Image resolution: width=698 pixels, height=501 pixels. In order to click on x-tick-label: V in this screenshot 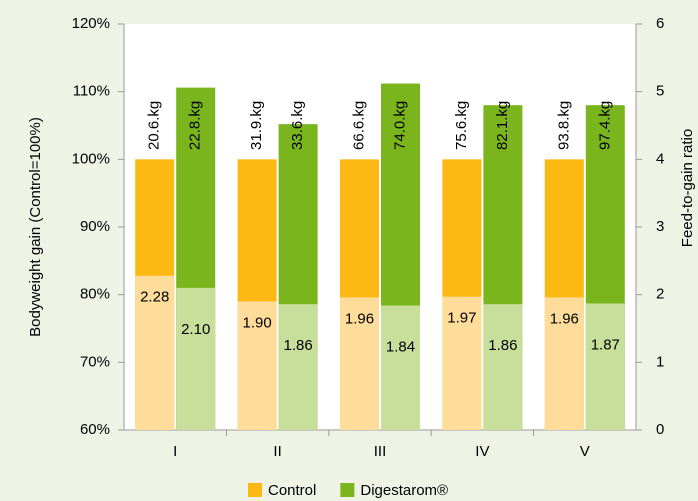, I will do `click(585, 451)`.